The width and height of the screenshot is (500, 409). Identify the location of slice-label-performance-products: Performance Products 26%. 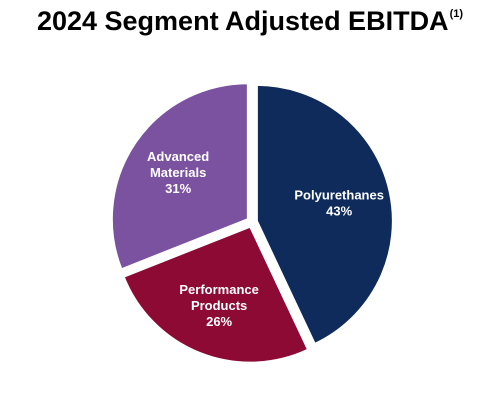
(218, 305).